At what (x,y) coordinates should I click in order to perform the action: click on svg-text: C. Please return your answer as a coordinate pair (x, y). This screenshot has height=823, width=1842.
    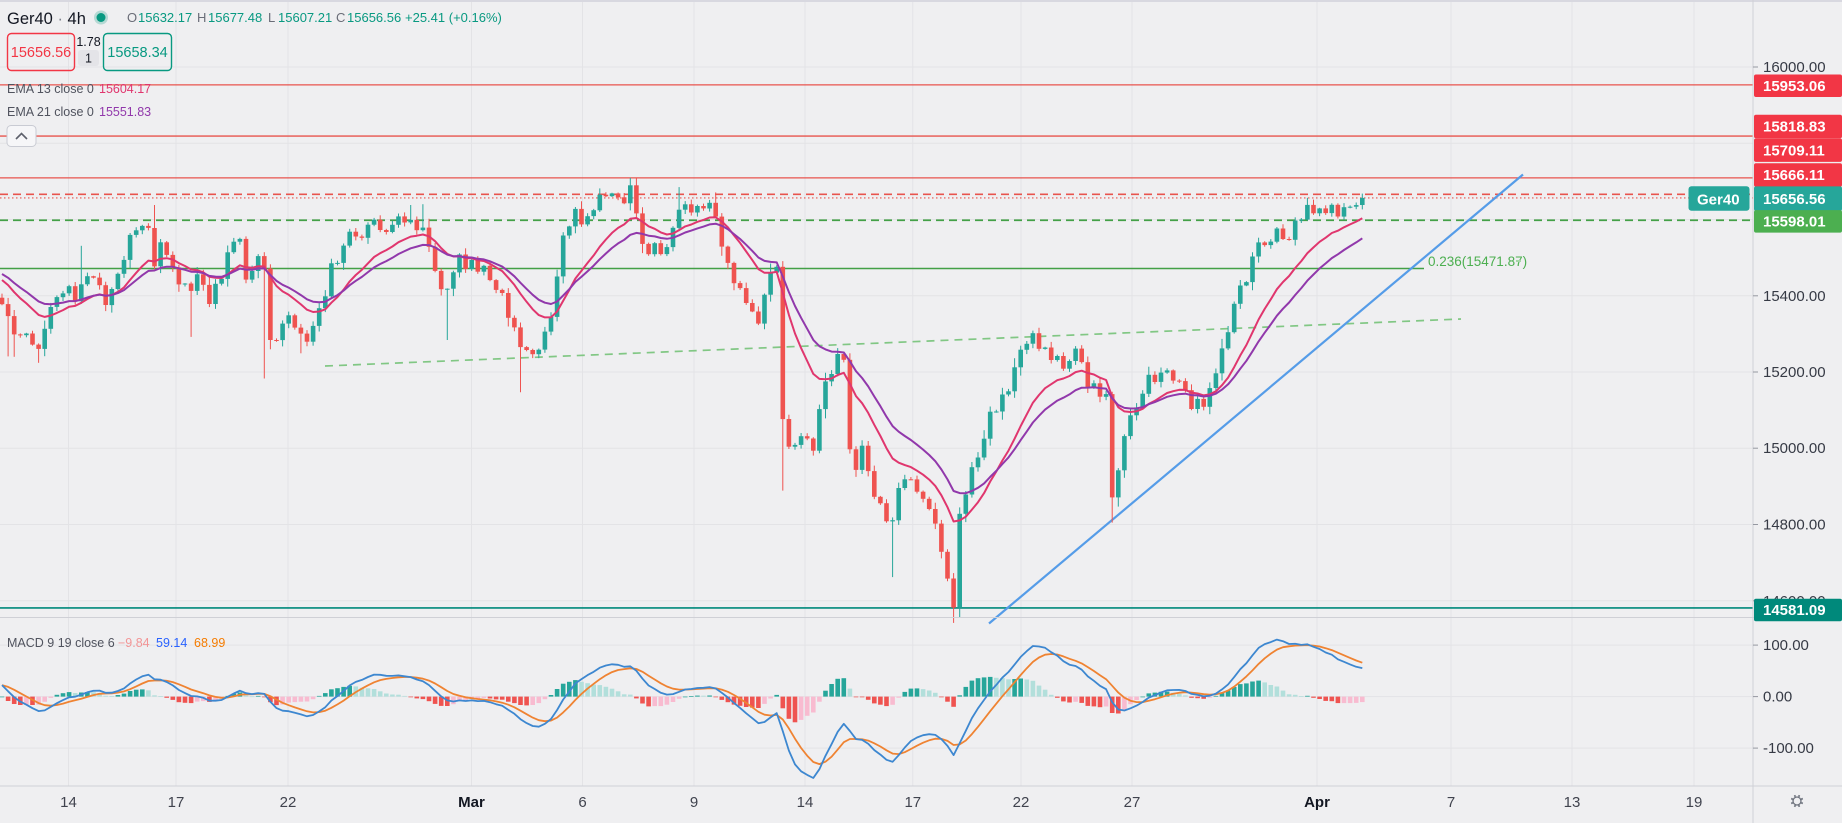
    Looking at the image, I should click on (340, 17).